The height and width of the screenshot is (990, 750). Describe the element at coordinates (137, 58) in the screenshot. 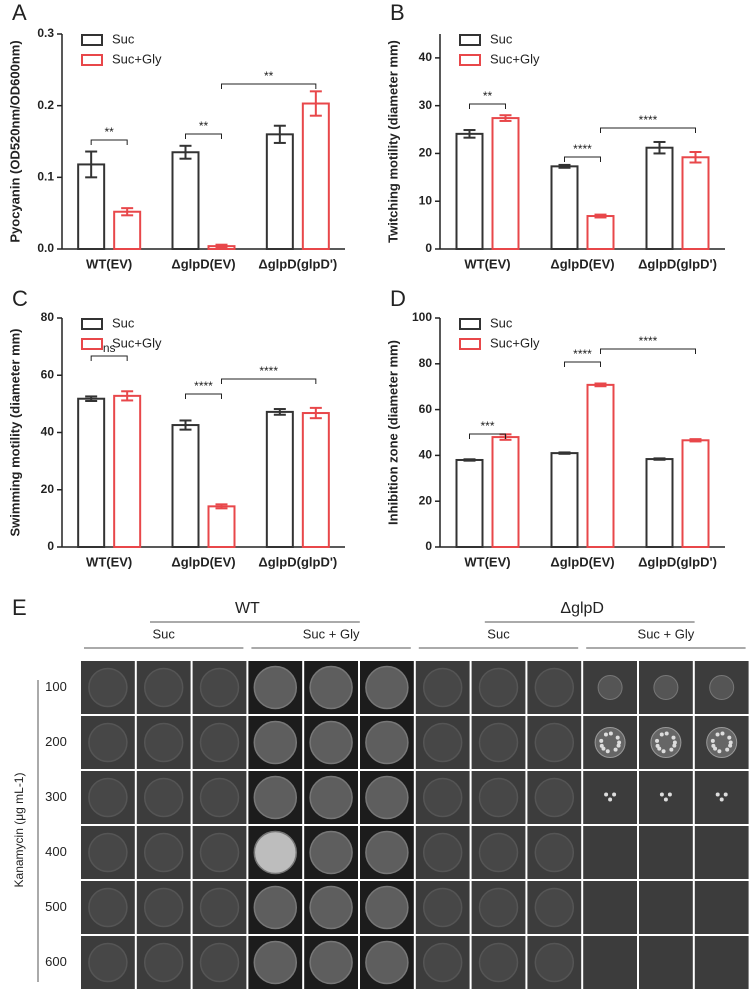

I see `legend-label: Suc+Gly` at that location.